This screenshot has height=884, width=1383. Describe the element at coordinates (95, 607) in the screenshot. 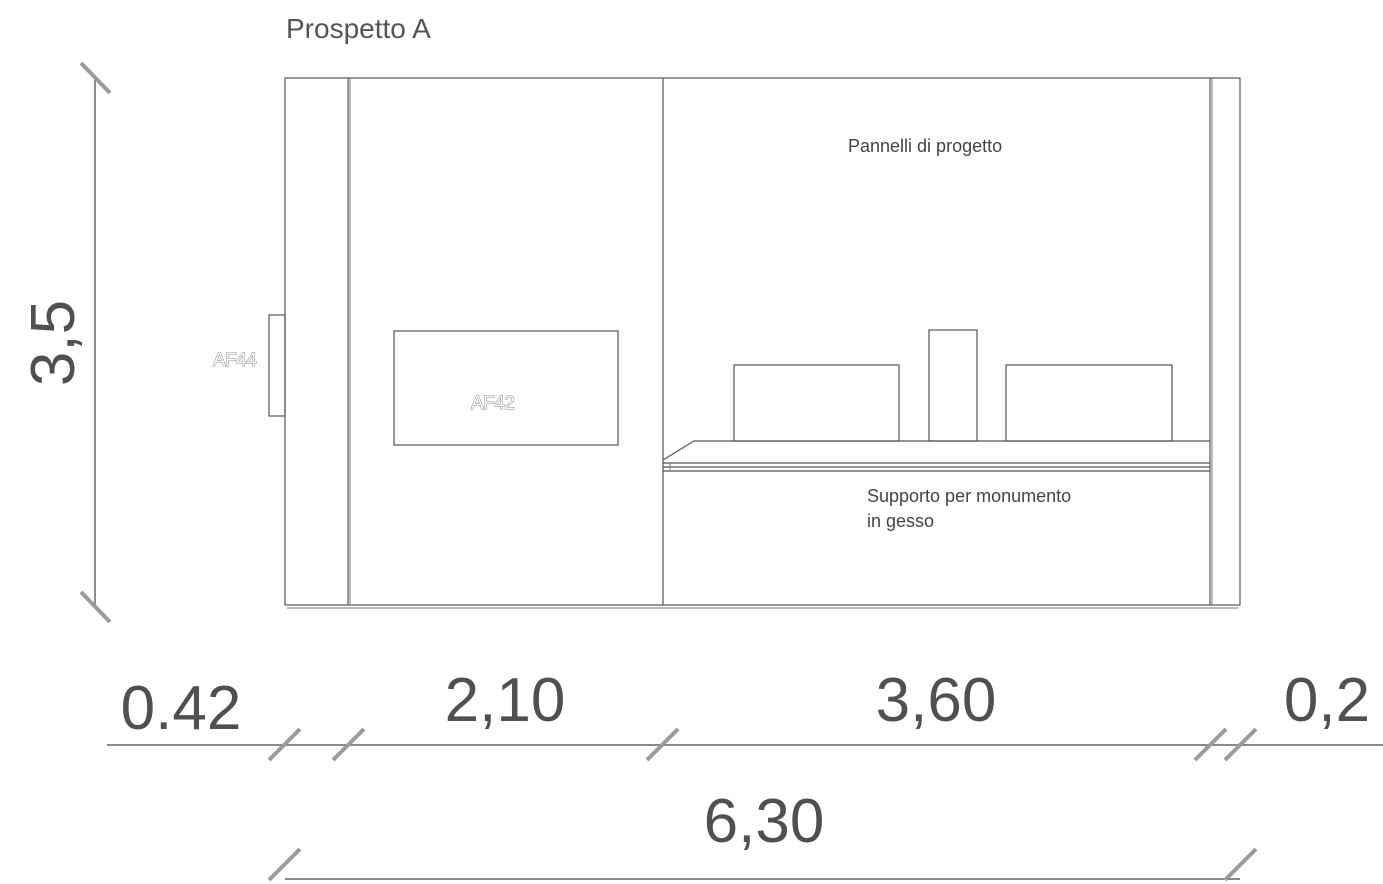

I see `height-tick-bottom` at that location.